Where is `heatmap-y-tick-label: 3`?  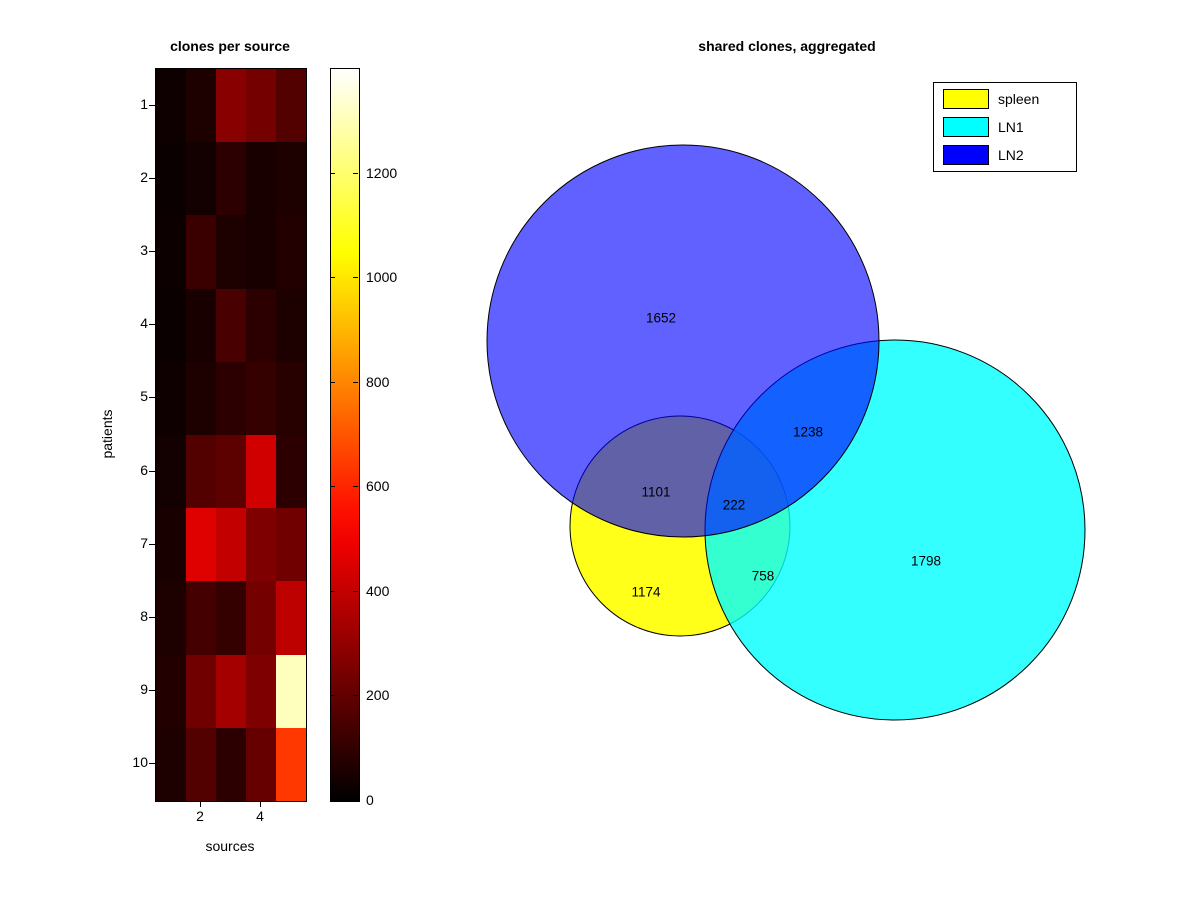 heatmap-y-tick-label: 3 is located at coordinates (144, 250).